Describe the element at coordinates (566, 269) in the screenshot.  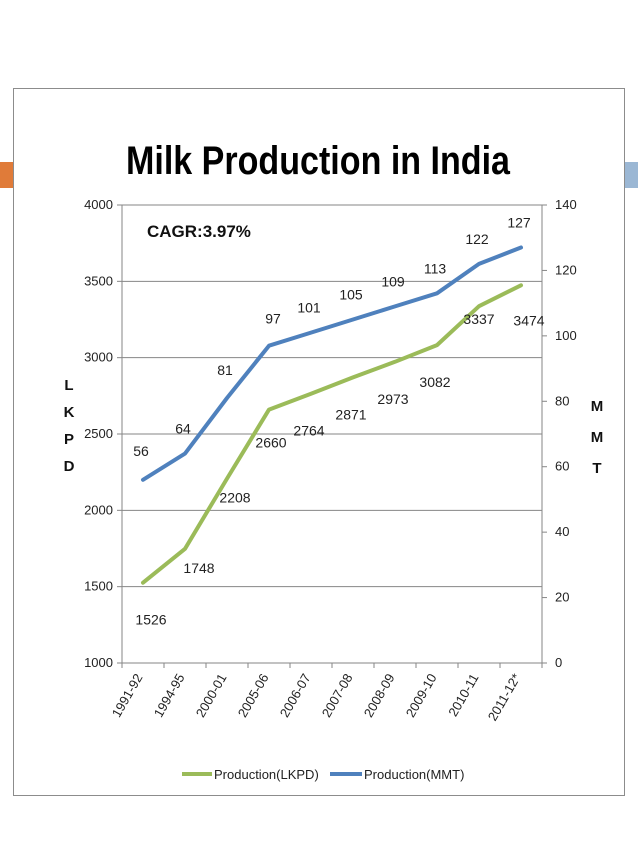
I see `y-right-tick-label: 120` at that location.